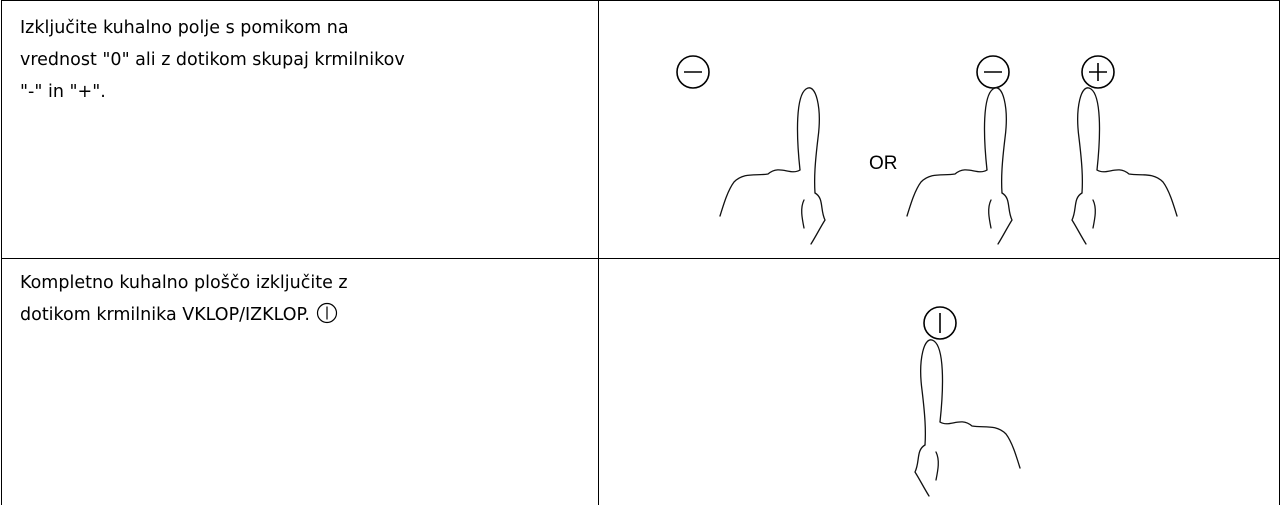 The width and height of the screenshot is (1281, 505). I want to click on text-line: dotikom krmilnika VKLOP/IZKLOP., so click(165, 315).